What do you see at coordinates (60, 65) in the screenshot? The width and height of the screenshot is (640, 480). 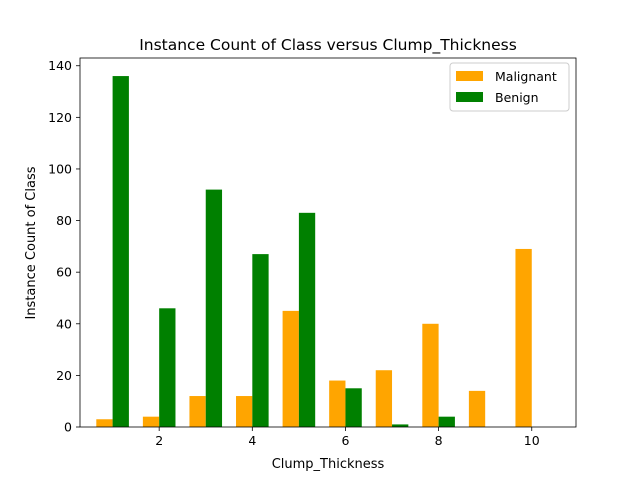 I see `y-tick-label-140: 140` at bounding box center [60, 65].